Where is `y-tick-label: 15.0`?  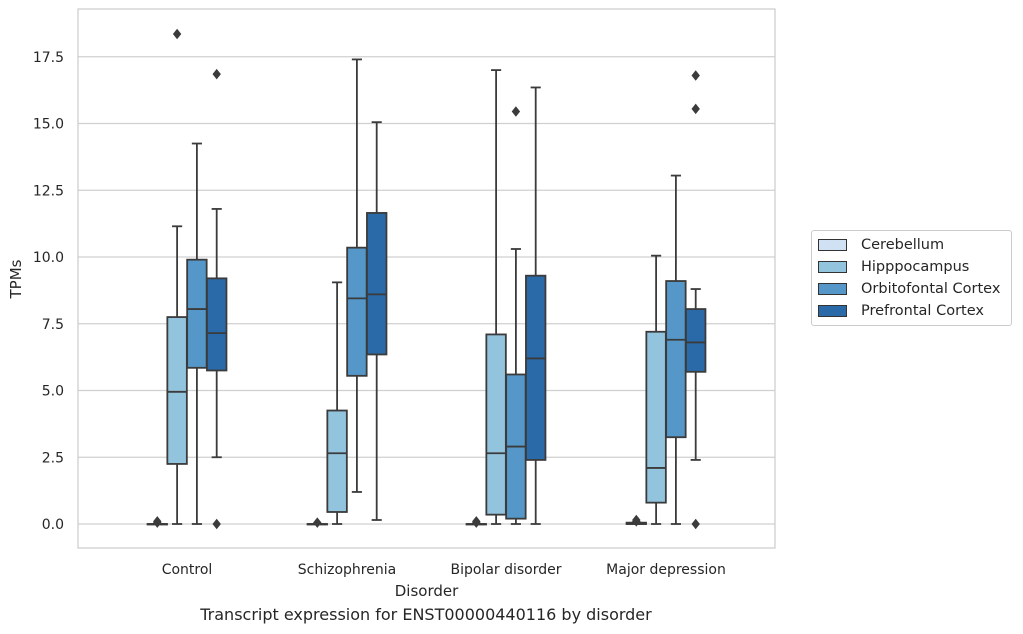 y-tick-label: 15.0 is located at coordinates (48, 125).